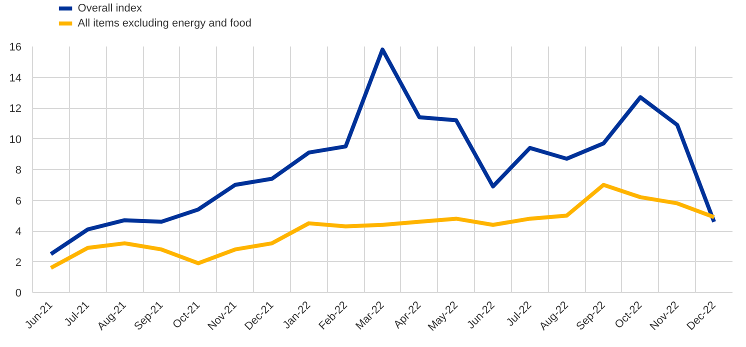 This screenshot has width=746, height=347. What do you see at coordinates (18, 294) in the screenshot?
I see `y-tick-label: 0` at bounding box center [18, 294].